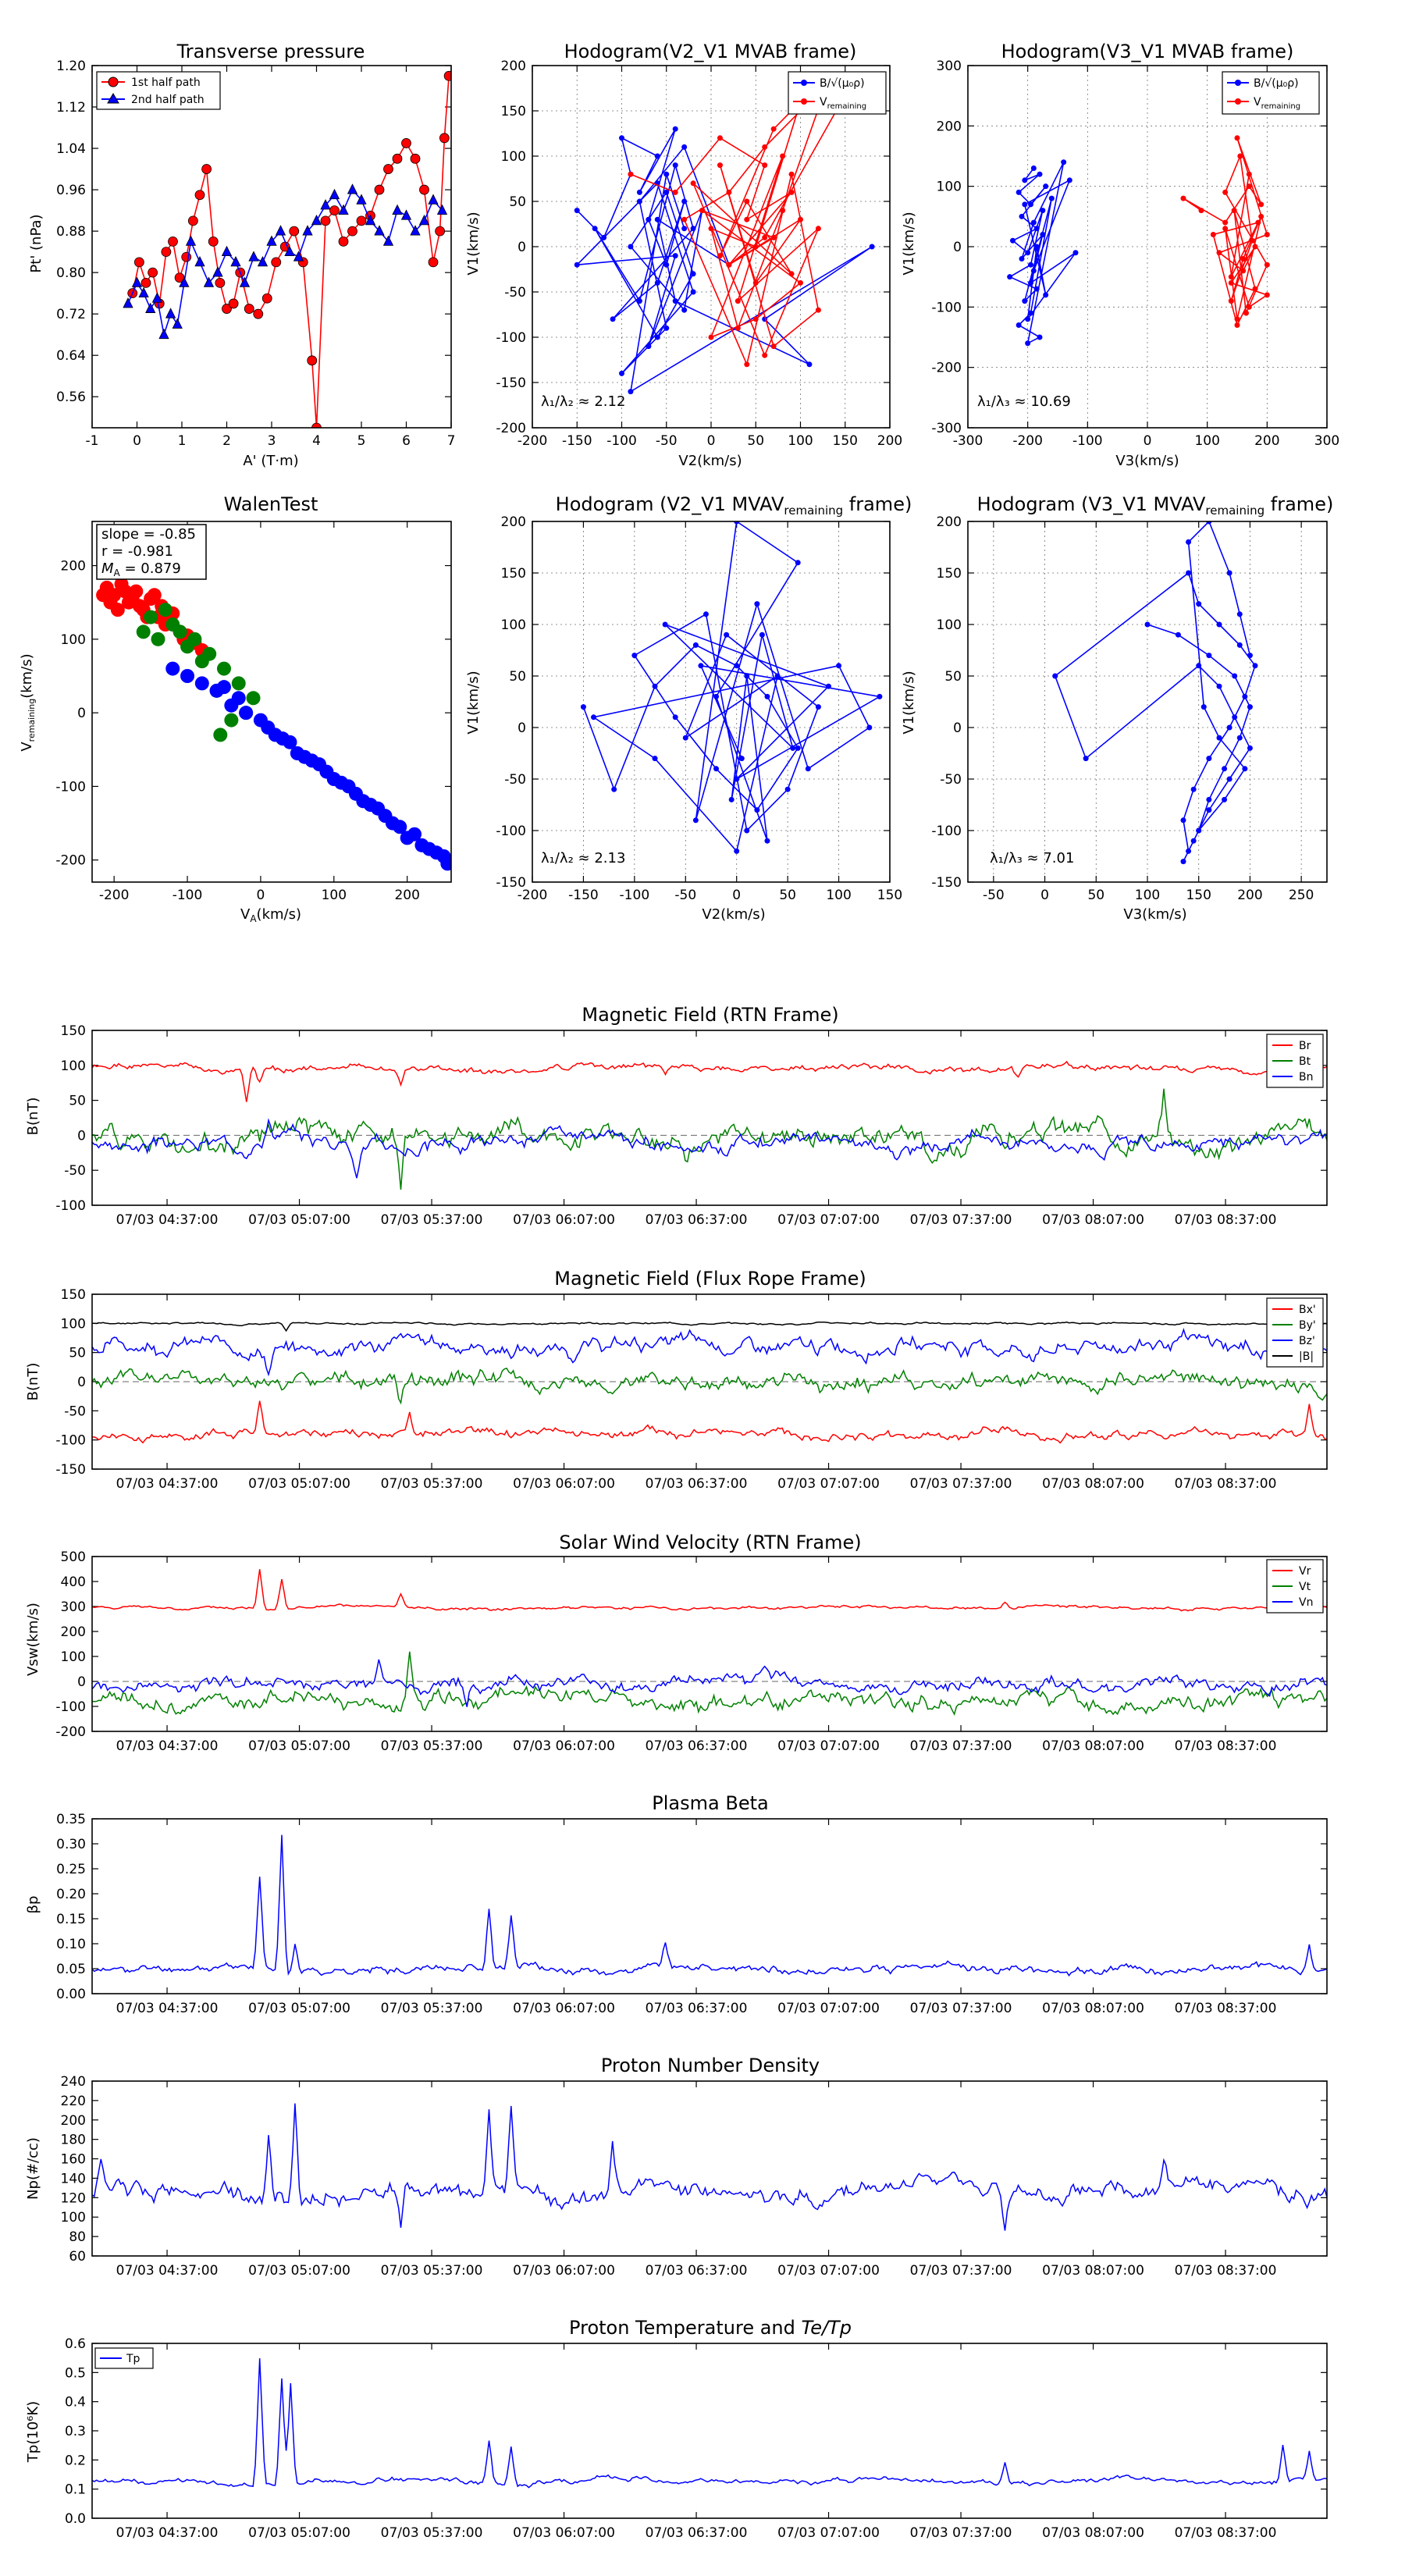 This screenshot has width=1405, height=2576. What do you see at coordinates (710, 1148) in the screenshot?
I see `series-line-bn` at bounding box center [710, 1148].